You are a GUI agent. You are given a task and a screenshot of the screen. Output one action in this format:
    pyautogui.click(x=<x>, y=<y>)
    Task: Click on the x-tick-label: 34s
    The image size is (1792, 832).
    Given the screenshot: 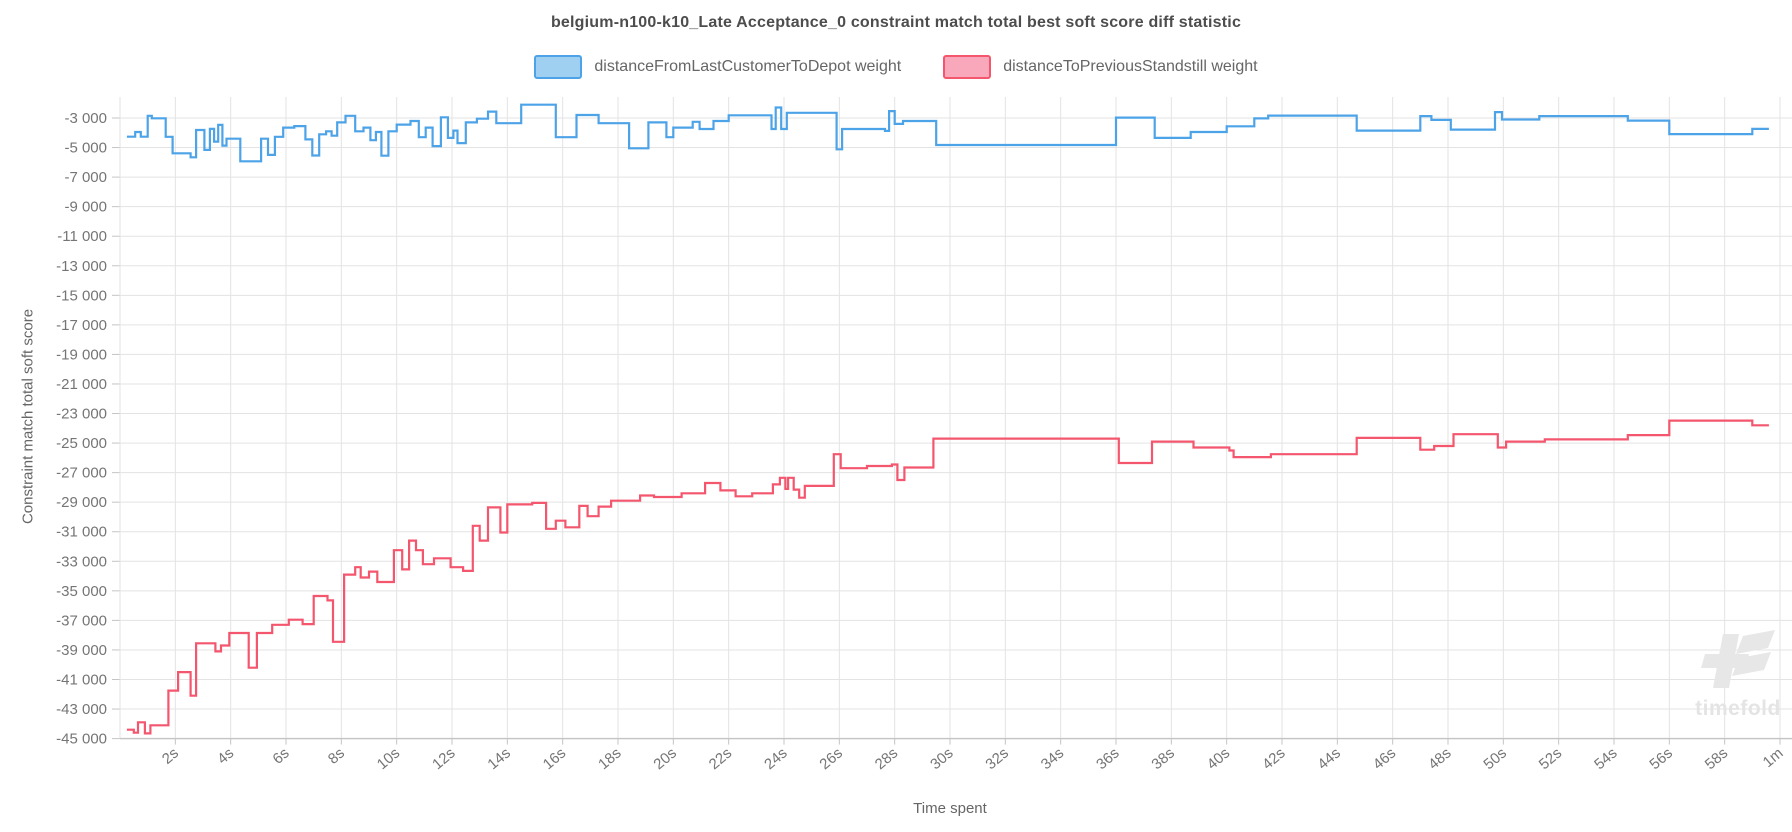 What is the action you would take?
    pyautogui.click(x=1052, y=759)
    